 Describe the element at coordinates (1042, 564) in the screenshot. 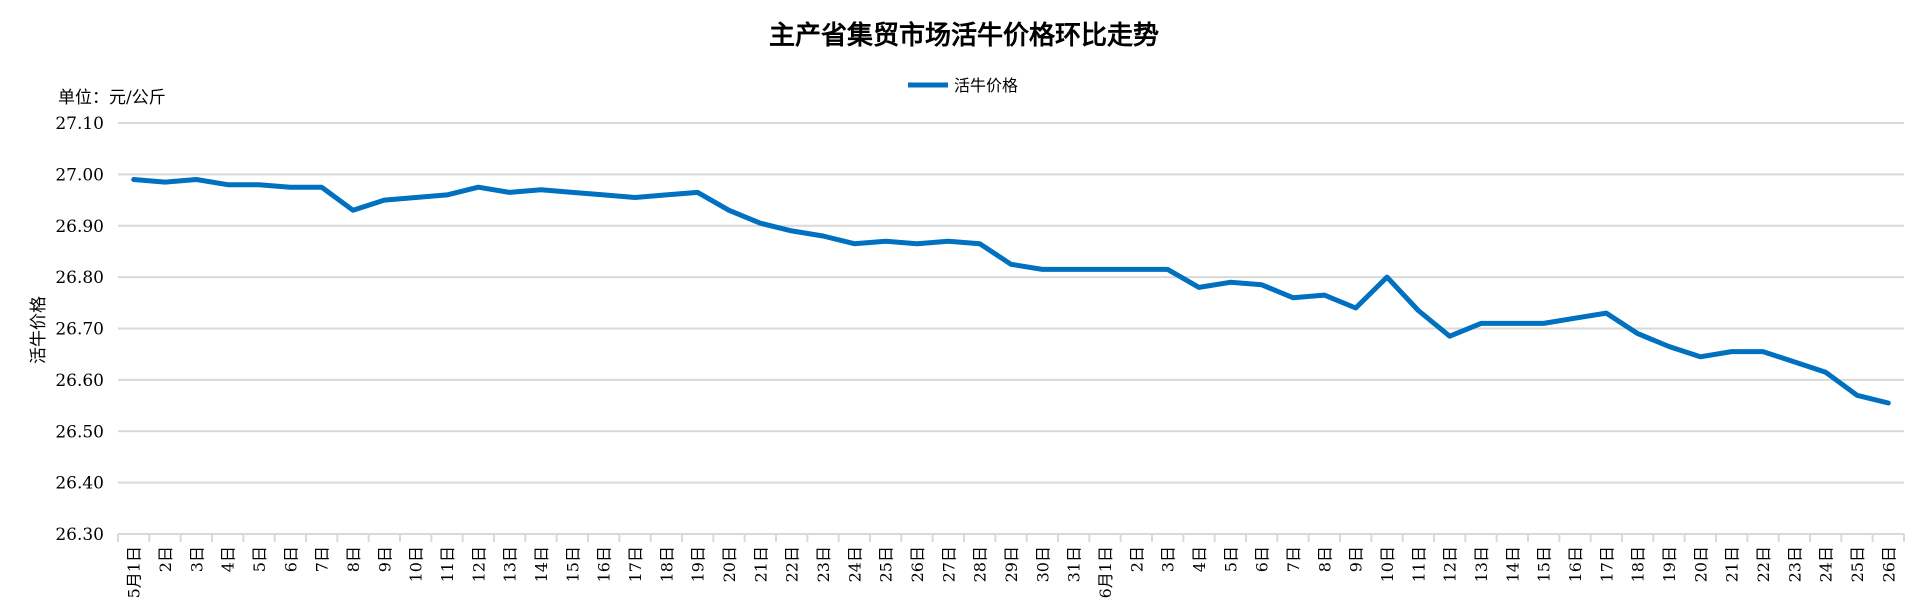

I see `x-tick-label: 30日` at that location.